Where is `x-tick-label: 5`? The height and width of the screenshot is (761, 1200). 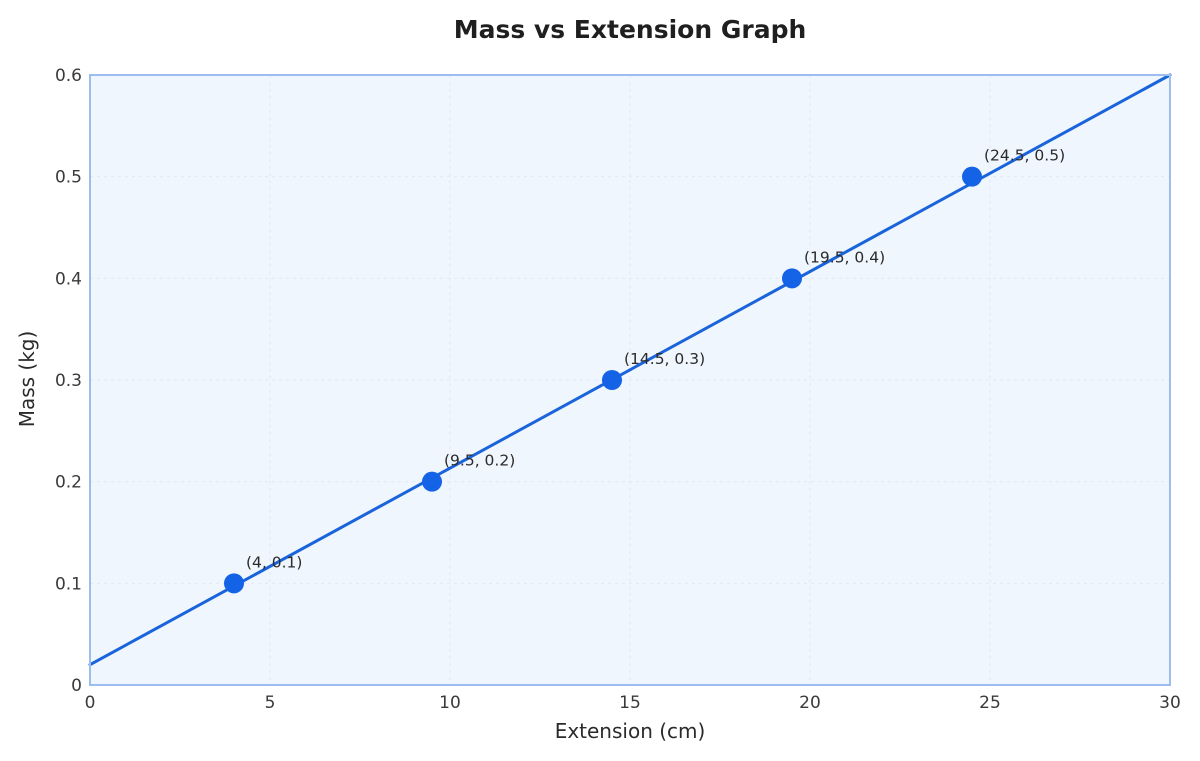 x-tick-label: 5 is located at coordinates (270, 703).